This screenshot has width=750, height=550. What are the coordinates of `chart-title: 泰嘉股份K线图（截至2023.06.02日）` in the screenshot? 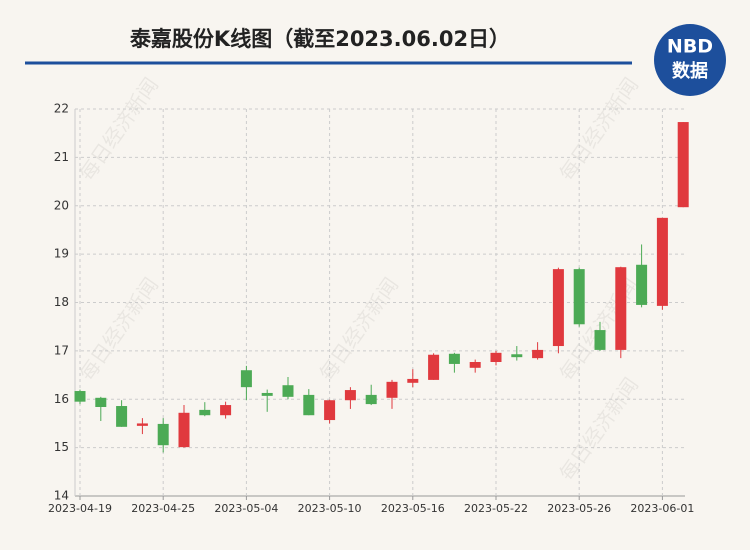 It's located at (319, 39).